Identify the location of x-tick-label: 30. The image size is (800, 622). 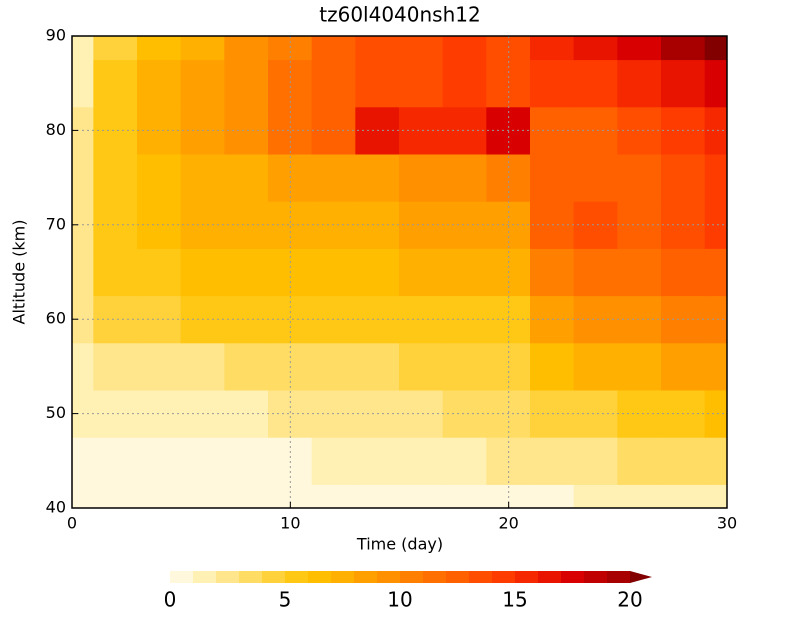
(727, 523).